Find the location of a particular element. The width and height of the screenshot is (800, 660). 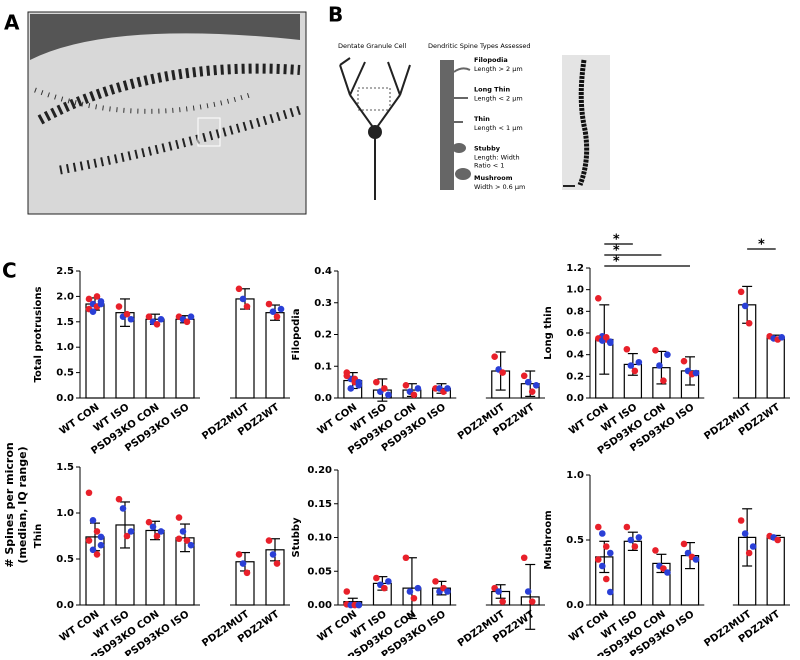

spine-type: Stubby is located at coordinates (487, 149).